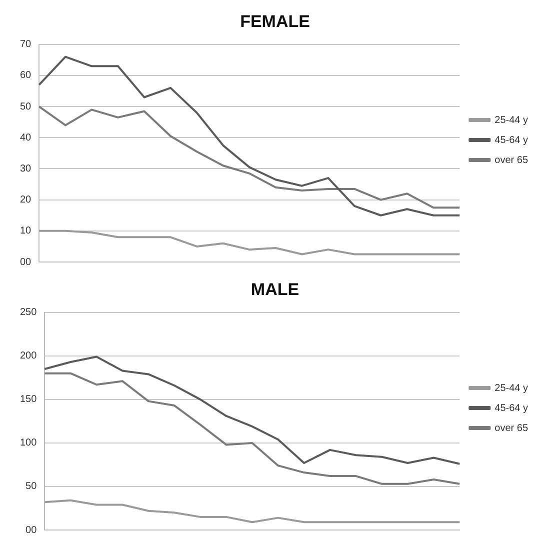 Image resolution: width=550 pixels, height=555 pixels. Describe the element at coordinates (29, 400) in the screenshot. I see `y-tick-label: 150` at that location.